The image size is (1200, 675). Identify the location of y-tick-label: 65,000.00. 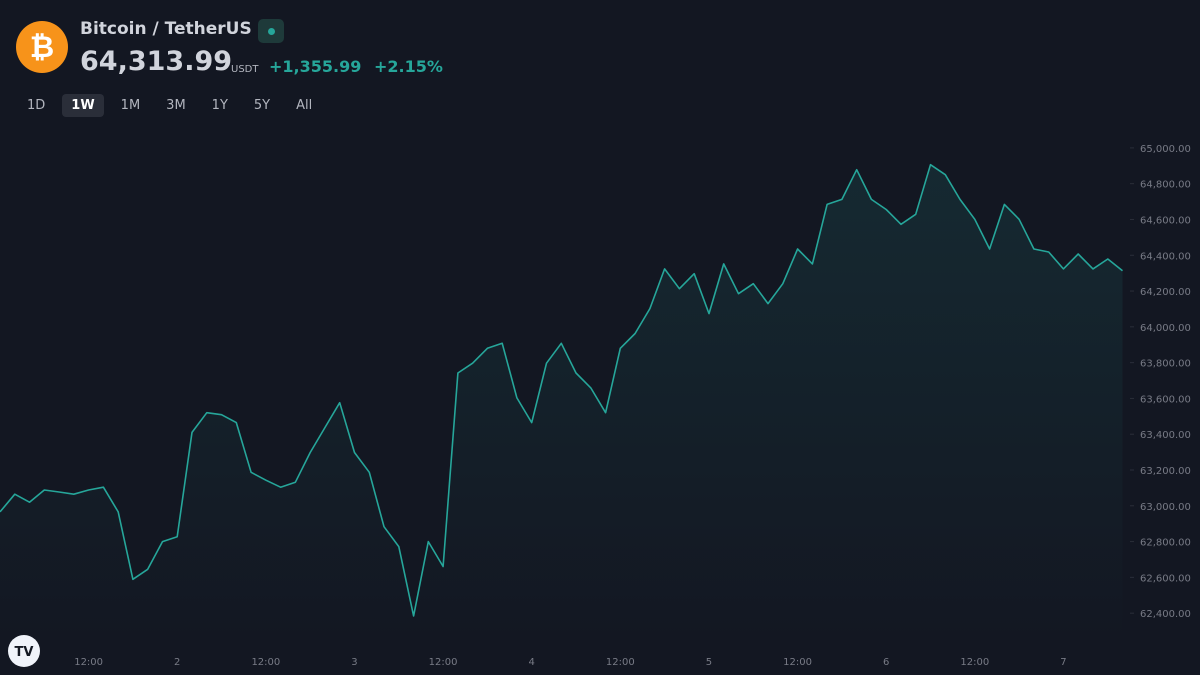
(1165, 149).